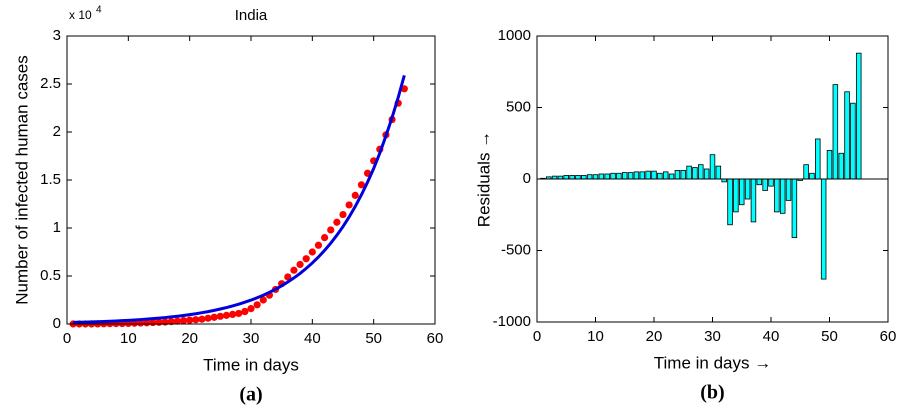  Describe the element at coordinates (514, 35) in the screenshot. I see `y-tick-label: 1000` at that location.